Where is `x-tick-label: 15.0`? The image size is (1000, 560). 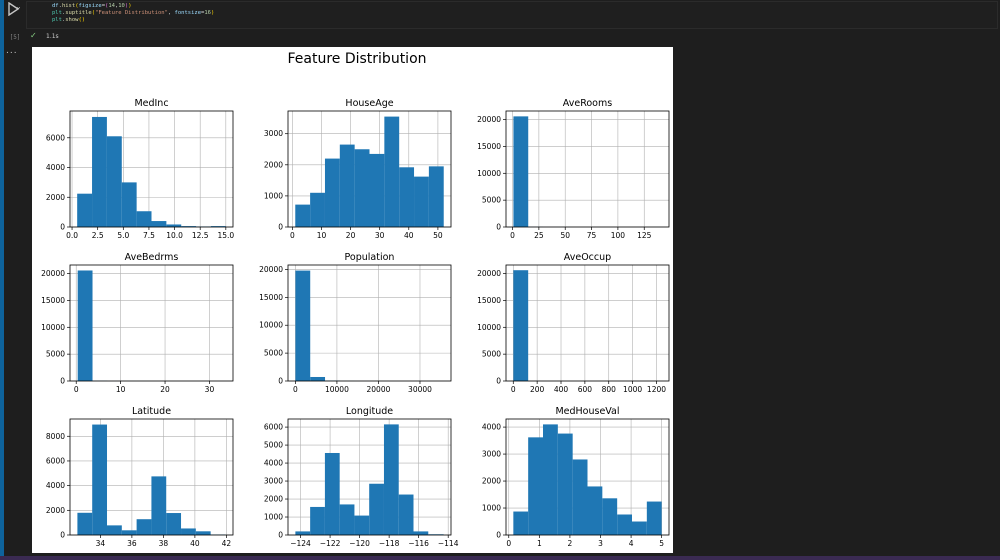
x-tick-label: 15.0 is located at coordinates (225, 235).